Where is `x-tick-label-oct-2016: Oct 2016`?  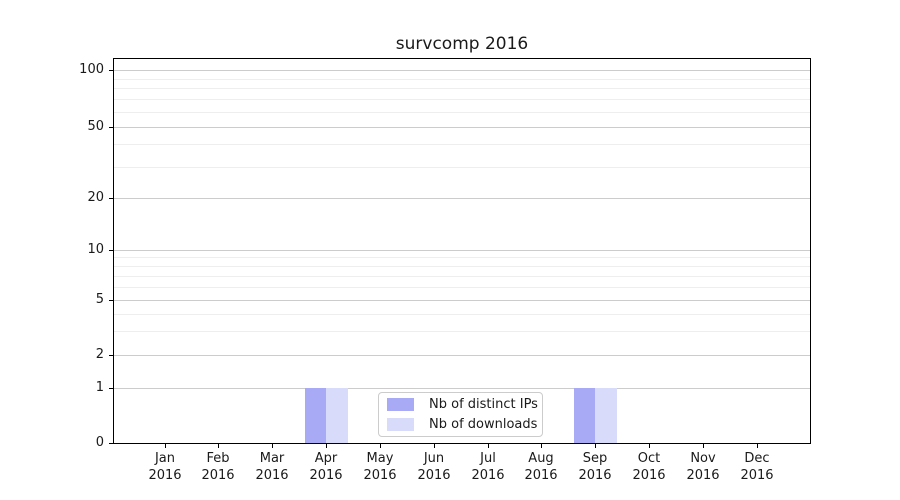
x-tick-label-oct-2016: Oct 2016 is located at coordinates (649, 467).